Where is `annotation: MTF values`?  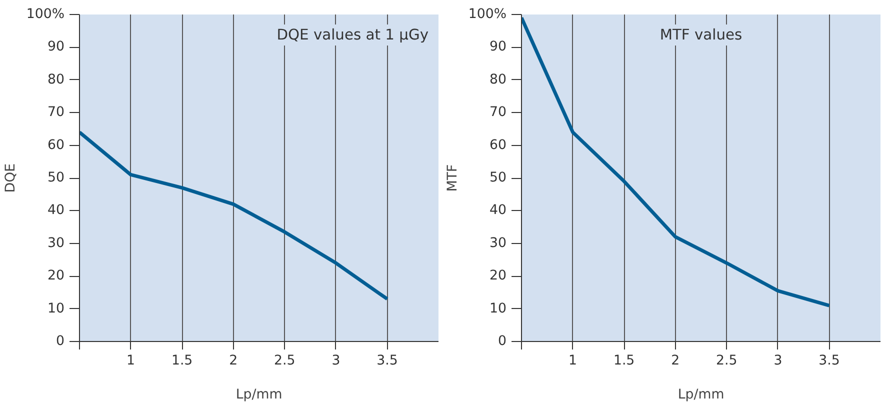 annotation: MTF values is located at coordinates (701, 35).